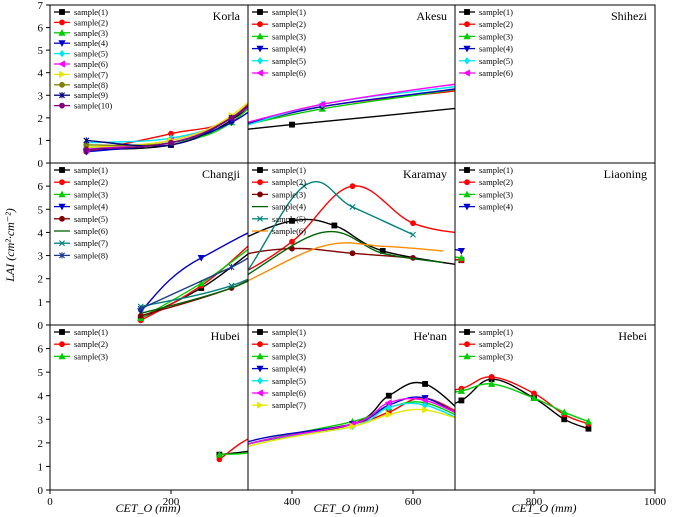 The height and width of the screenshot is (517, 685). I want to click on legend-label-changji-3: sample(3), so click(91, 194).